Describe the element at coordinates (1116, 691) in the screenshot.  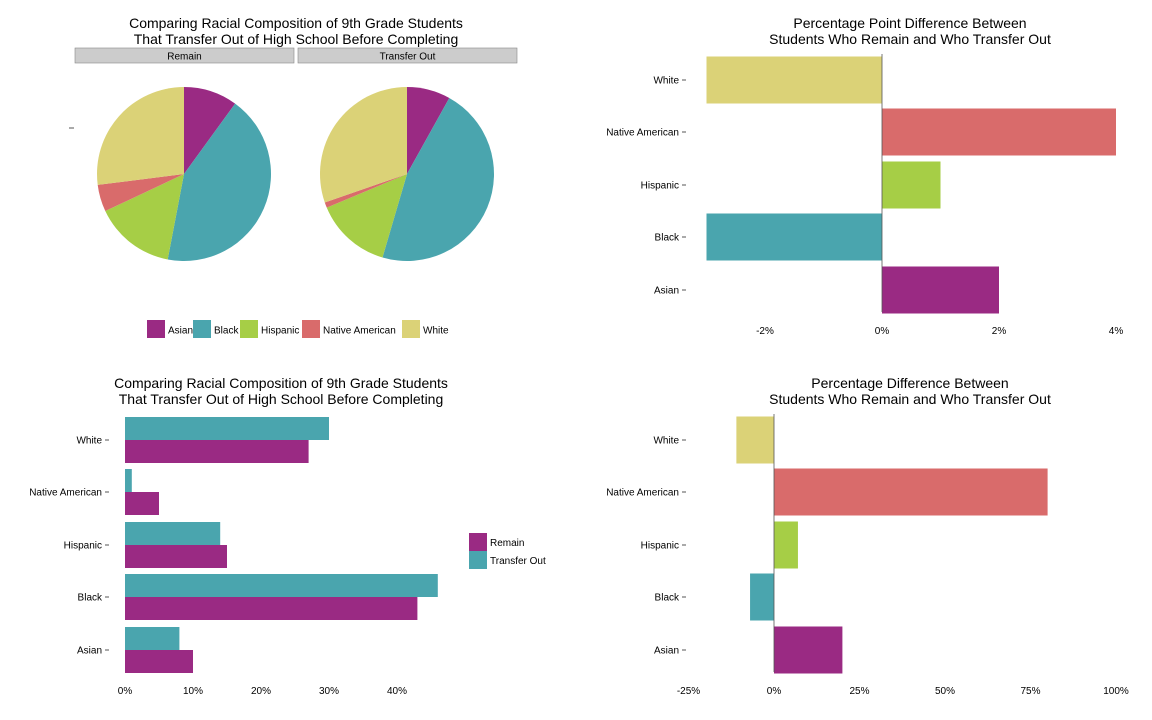
I see `pct-diff-x-tick-label: 100%` at that location.